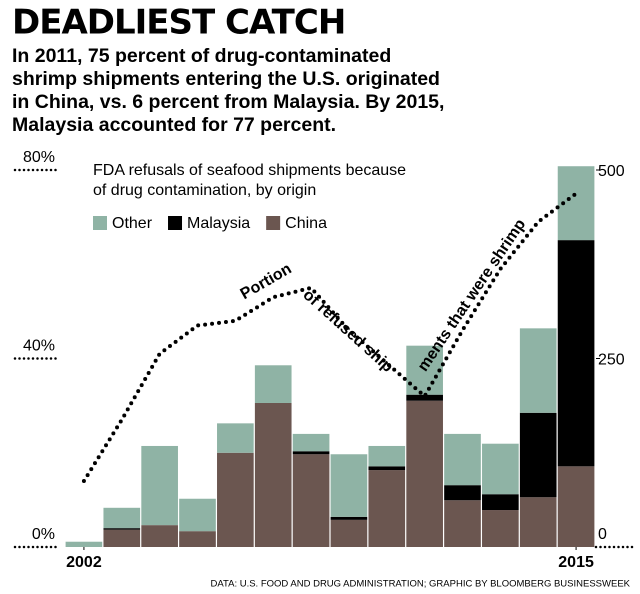  Describe the element at coordinates (218, 223) in the screenshot. I see `legend-label: Malaysia` at that location.